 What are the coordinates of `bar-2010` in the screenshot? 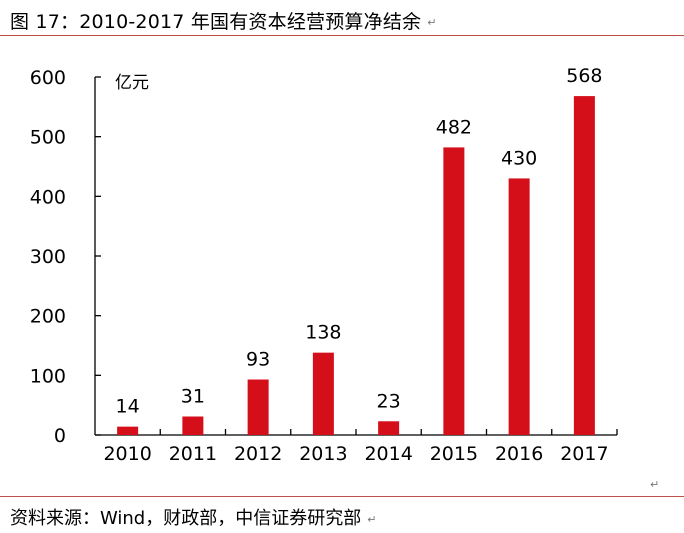 It's located at (128, 430).